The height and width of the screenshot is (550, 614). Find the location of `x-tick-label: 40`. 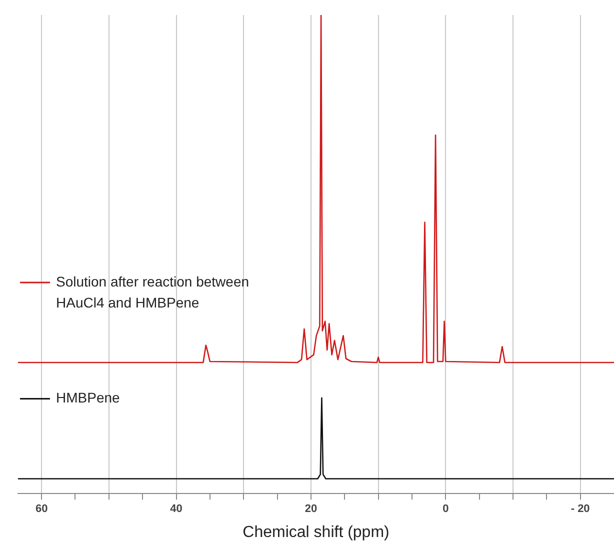

x-tick-label: 40 is located at coordinates (176, 509).